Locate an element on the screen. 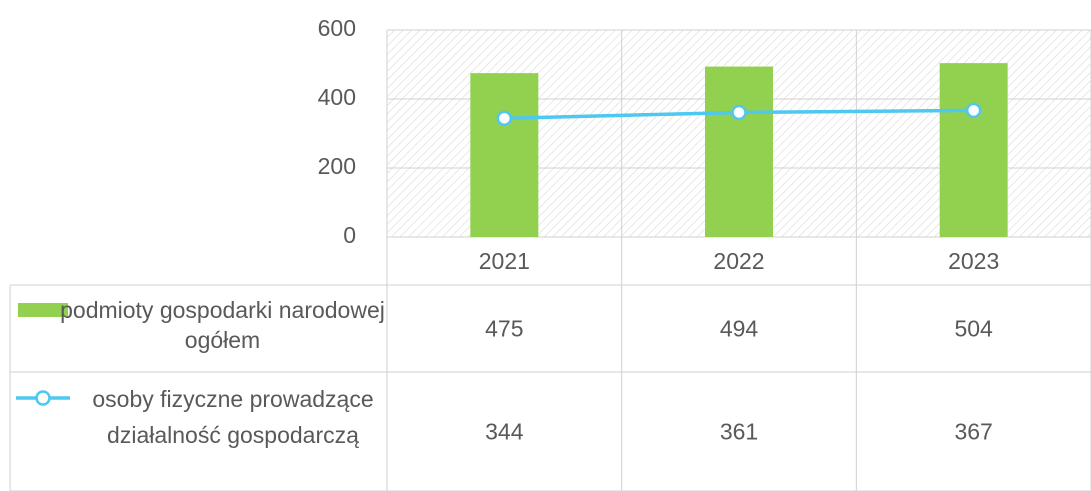  legend-key is located at coordinates (43, 310).